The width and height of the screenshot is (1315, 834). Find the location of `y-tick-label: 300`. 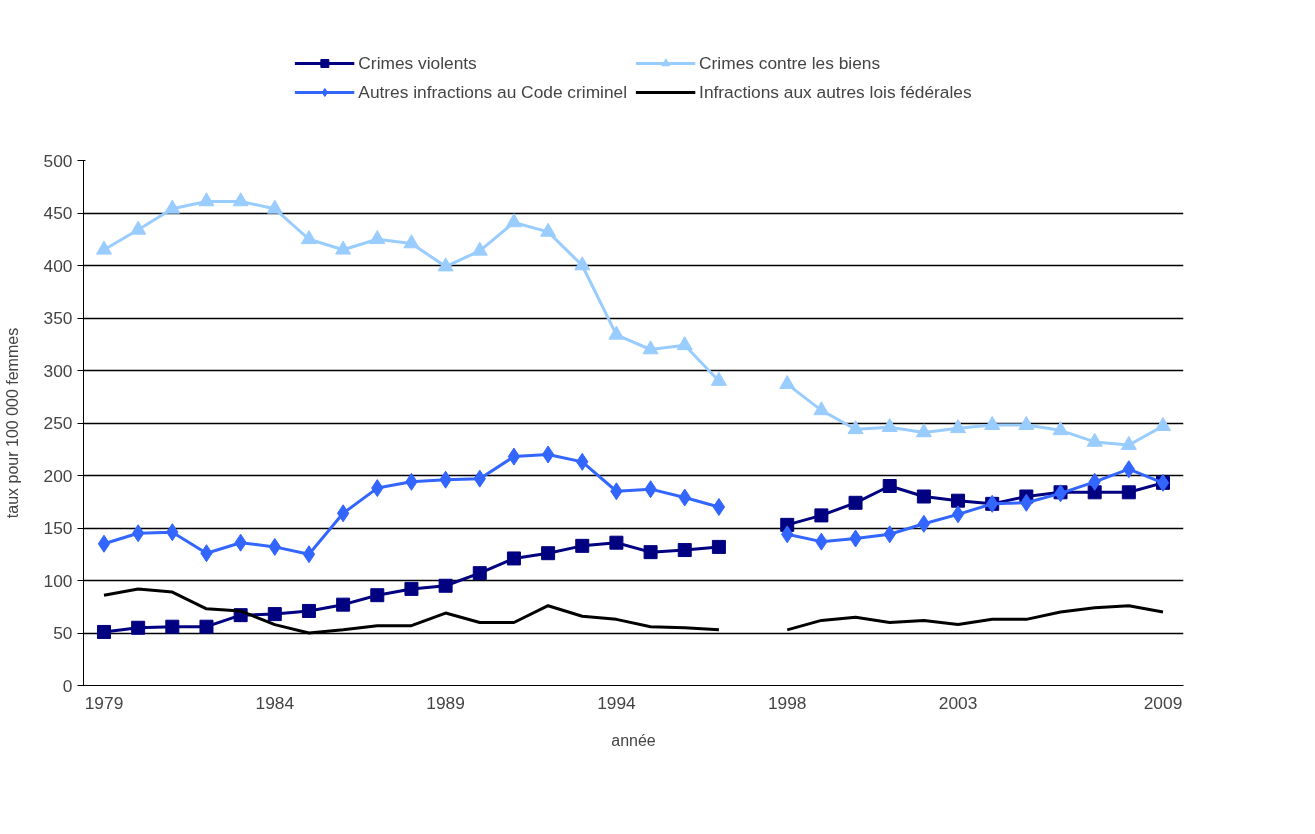

y-tick-label: 300 is located at coordinates (58, 370).